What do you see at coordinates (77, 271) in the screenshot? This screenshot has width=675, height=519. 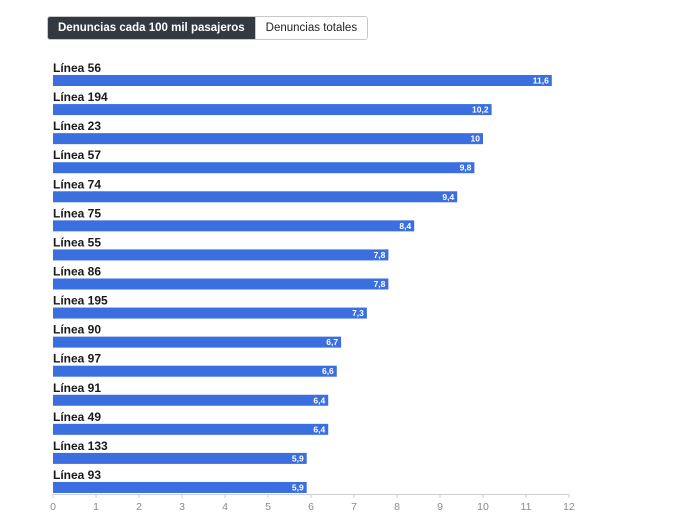 I see `category-label: Línea 86` at bounding box center [77, 271].